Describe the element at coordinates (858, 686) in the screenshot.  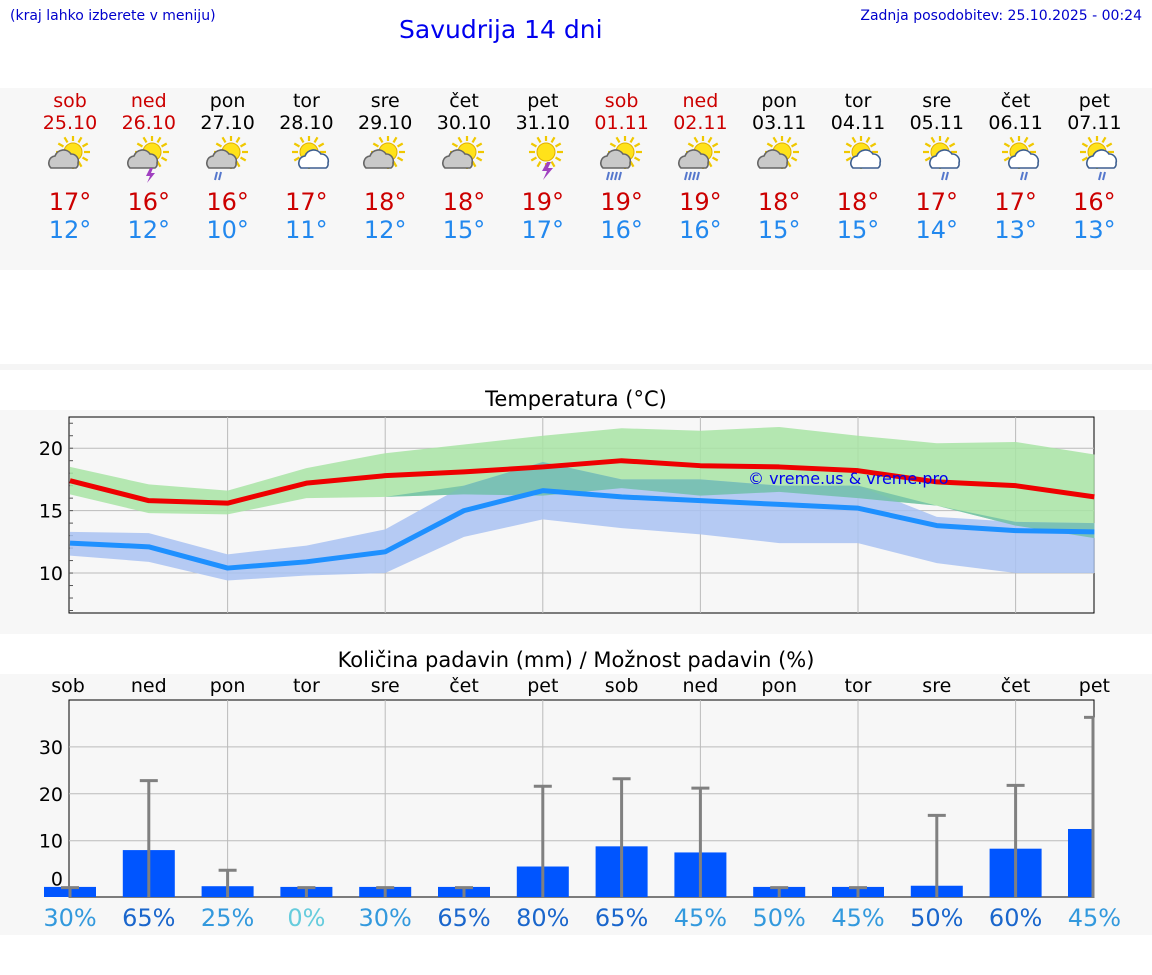
I see `day-label: tor` at that location.